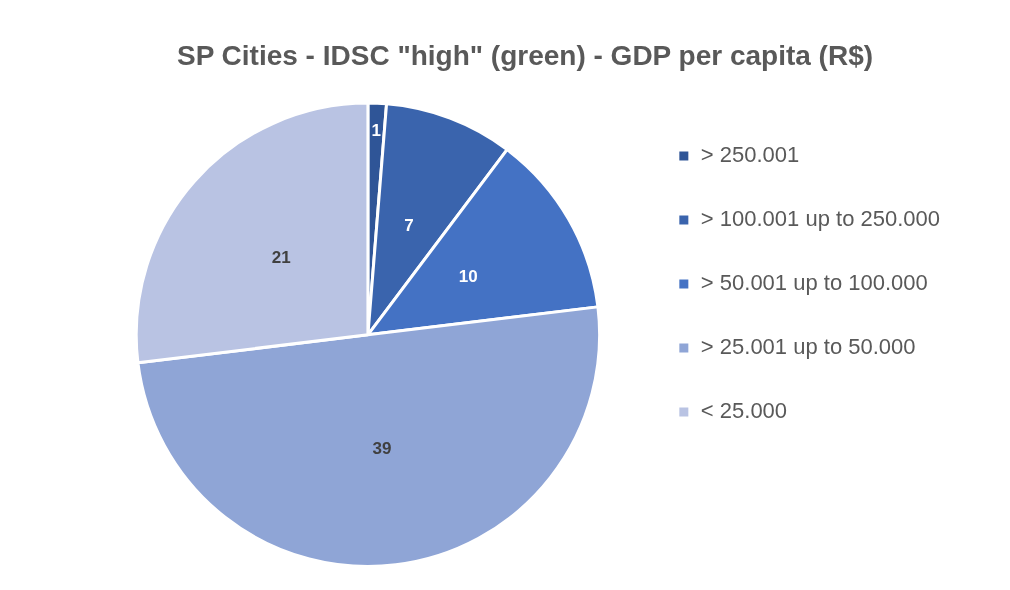 The image size is (1010, 590). I want to click on legend-label: > 25.001 up to 50.000, so click(808, 347).